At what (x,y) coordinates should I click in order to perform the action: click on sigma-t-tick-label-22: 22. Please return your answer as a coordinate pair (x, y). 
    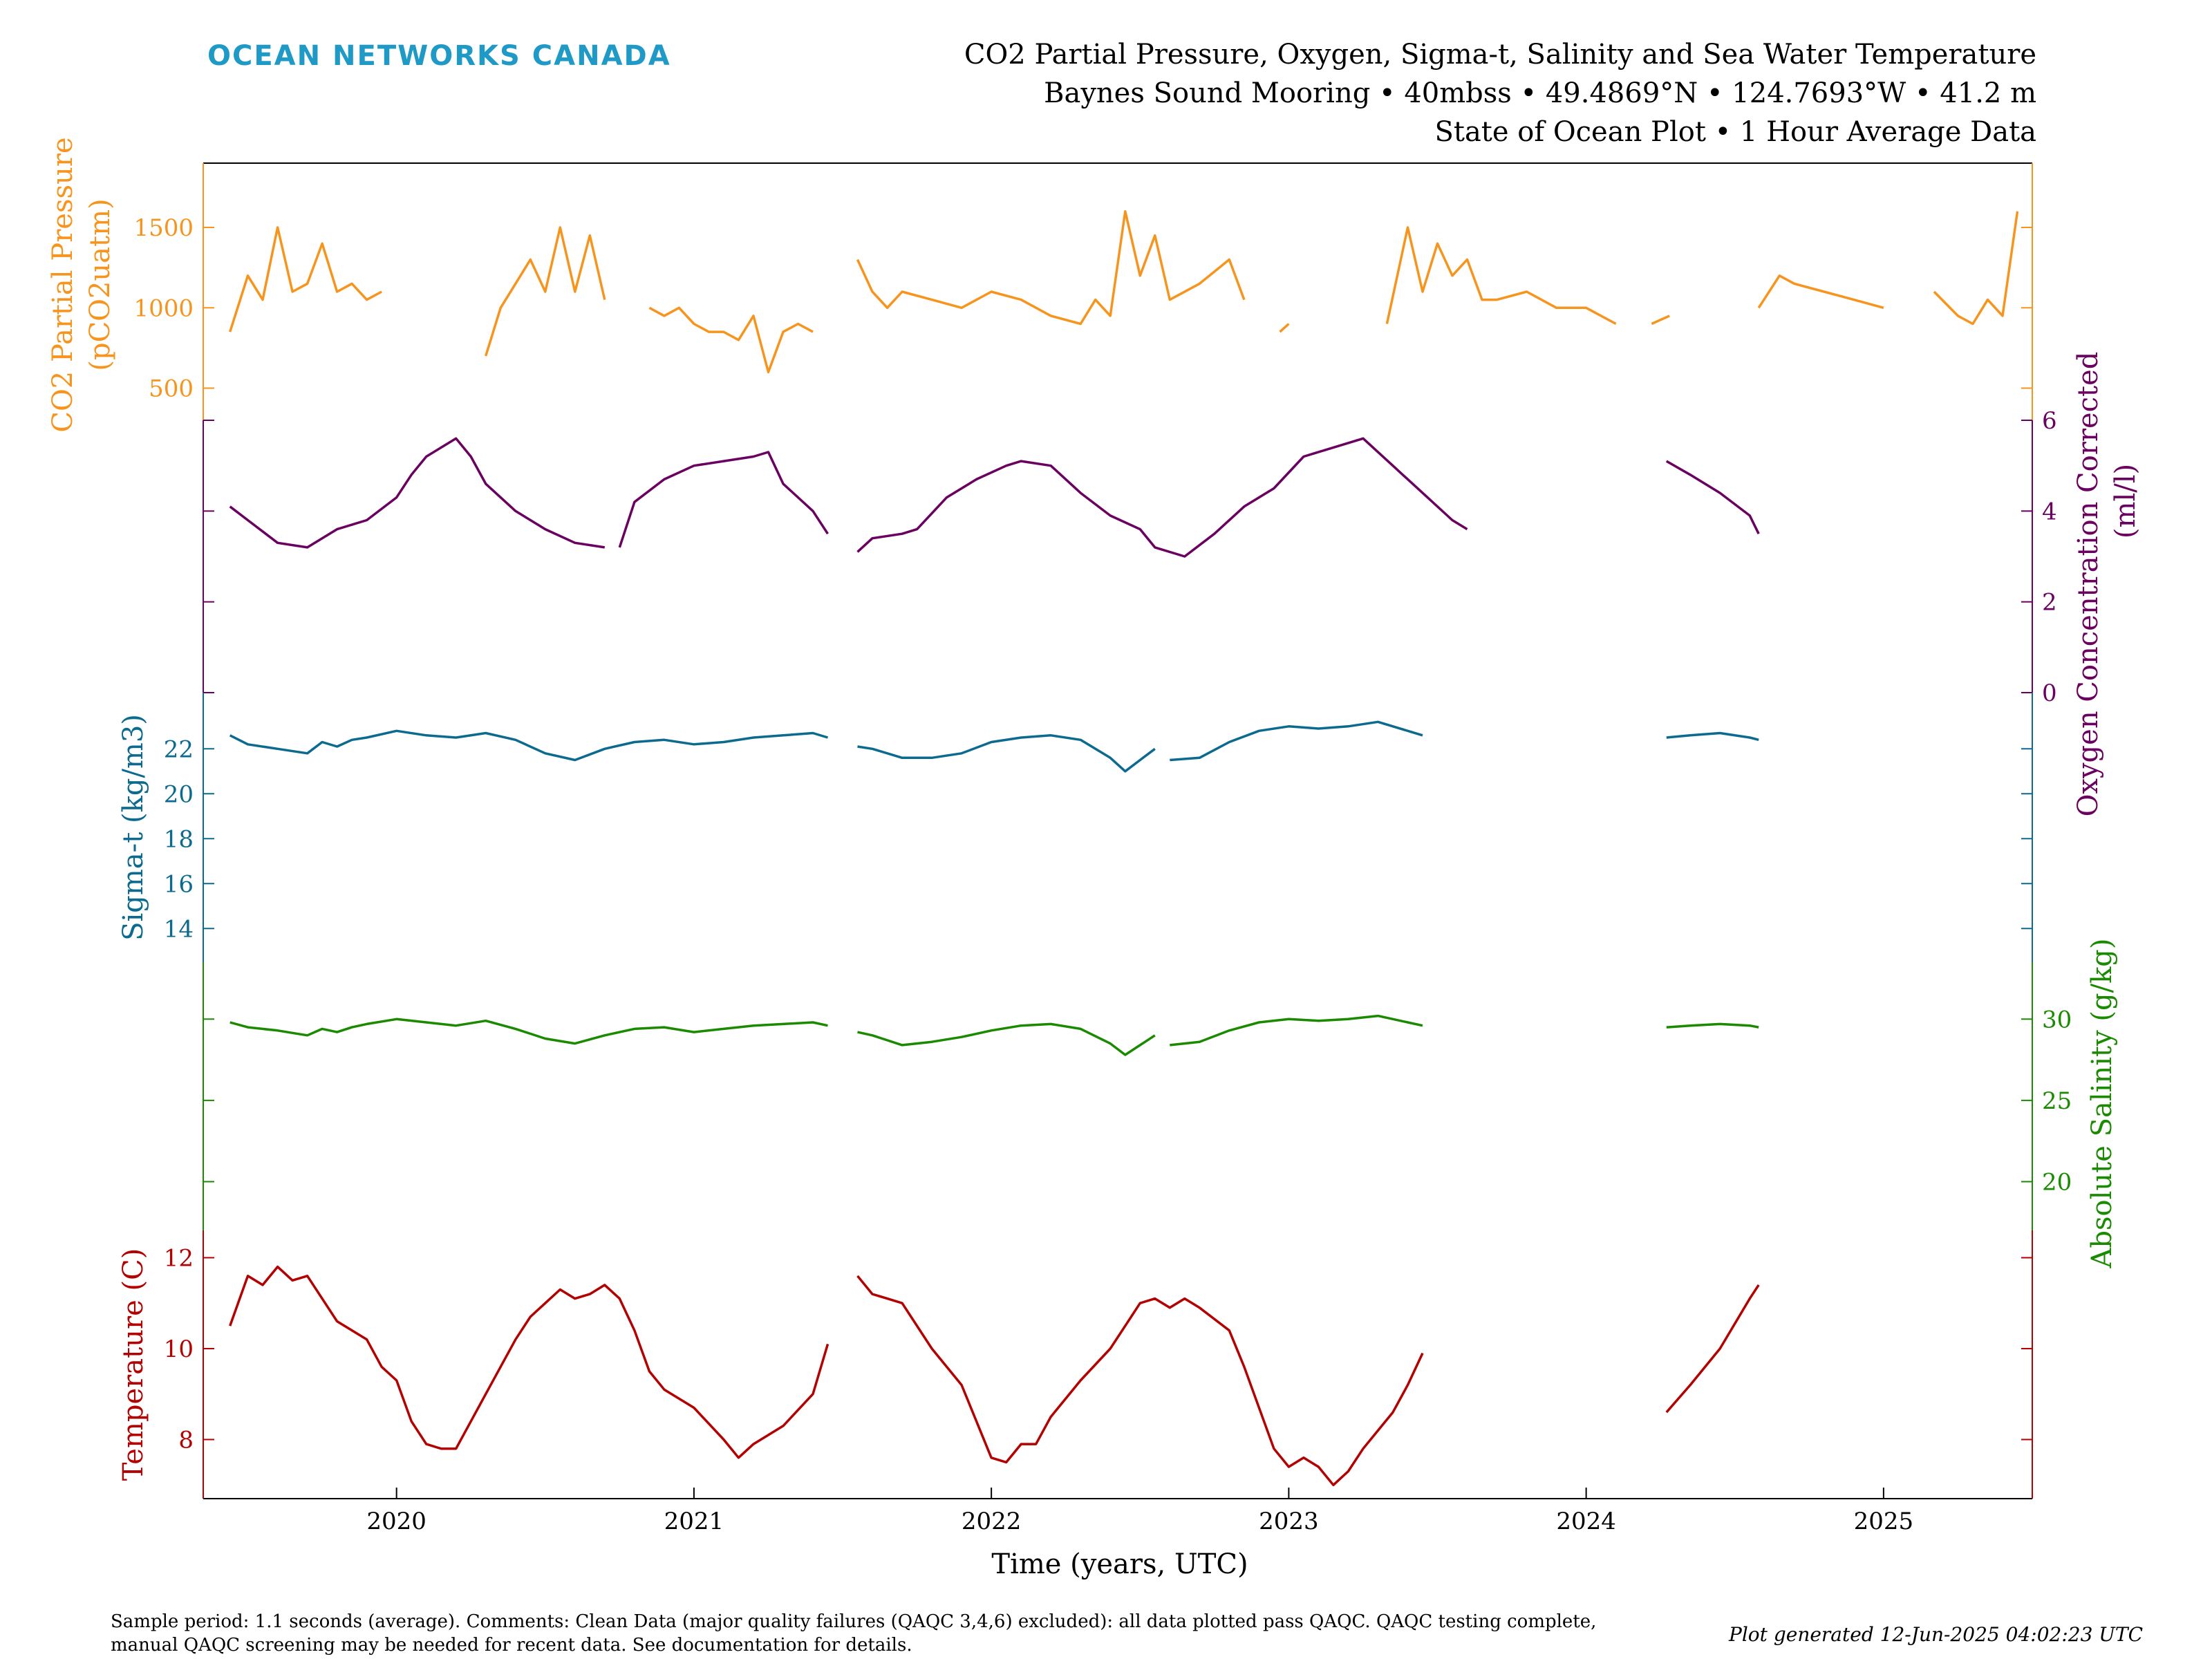
    Looking at the image, I should click on (179, 749).